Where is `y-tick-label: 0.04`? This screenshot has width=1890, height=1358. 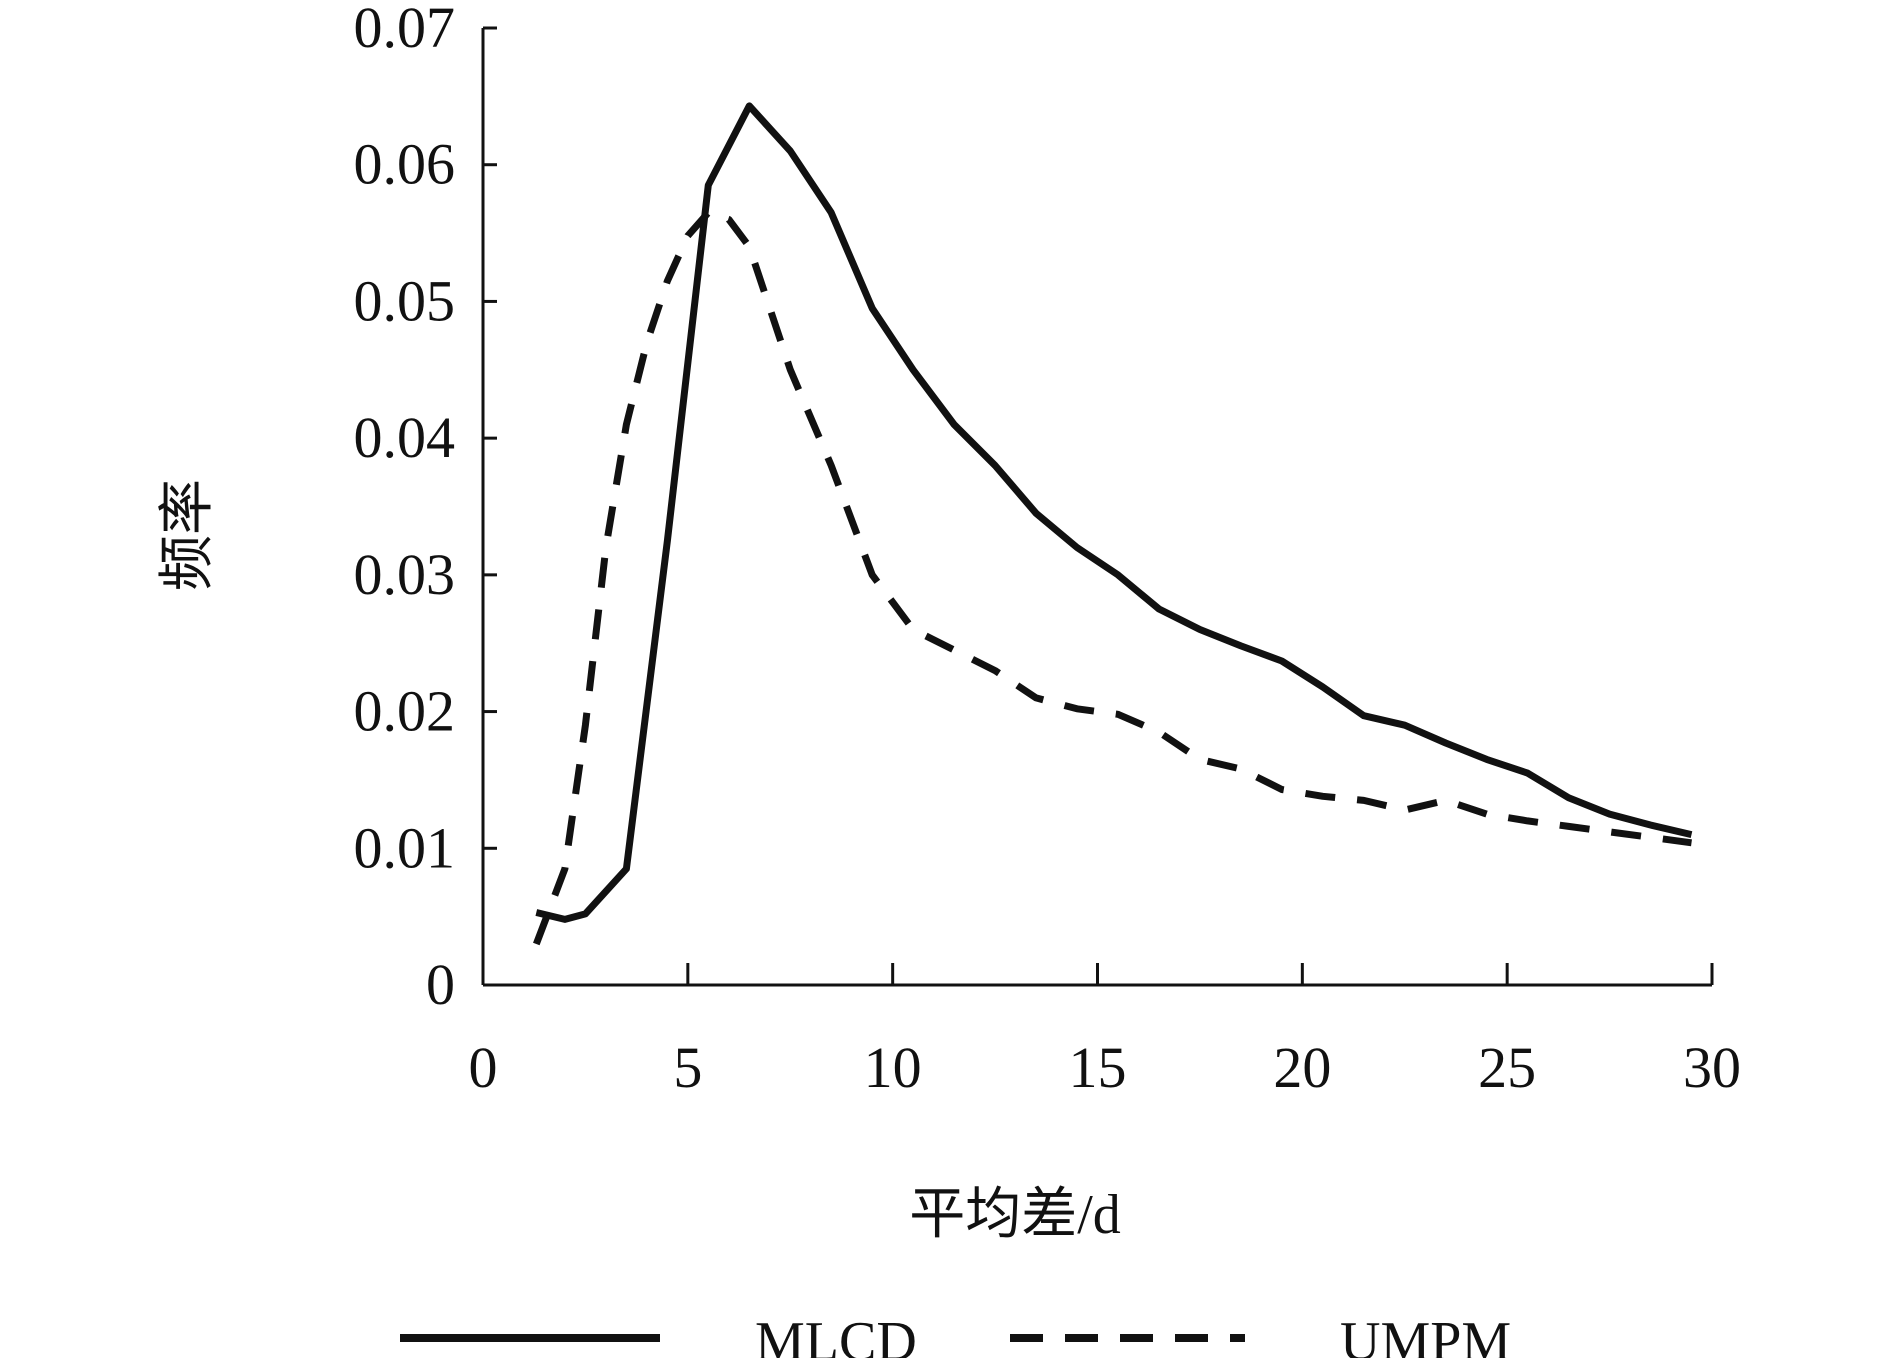 y-tick-label: 0.04 is located at coordinates (405, 437).